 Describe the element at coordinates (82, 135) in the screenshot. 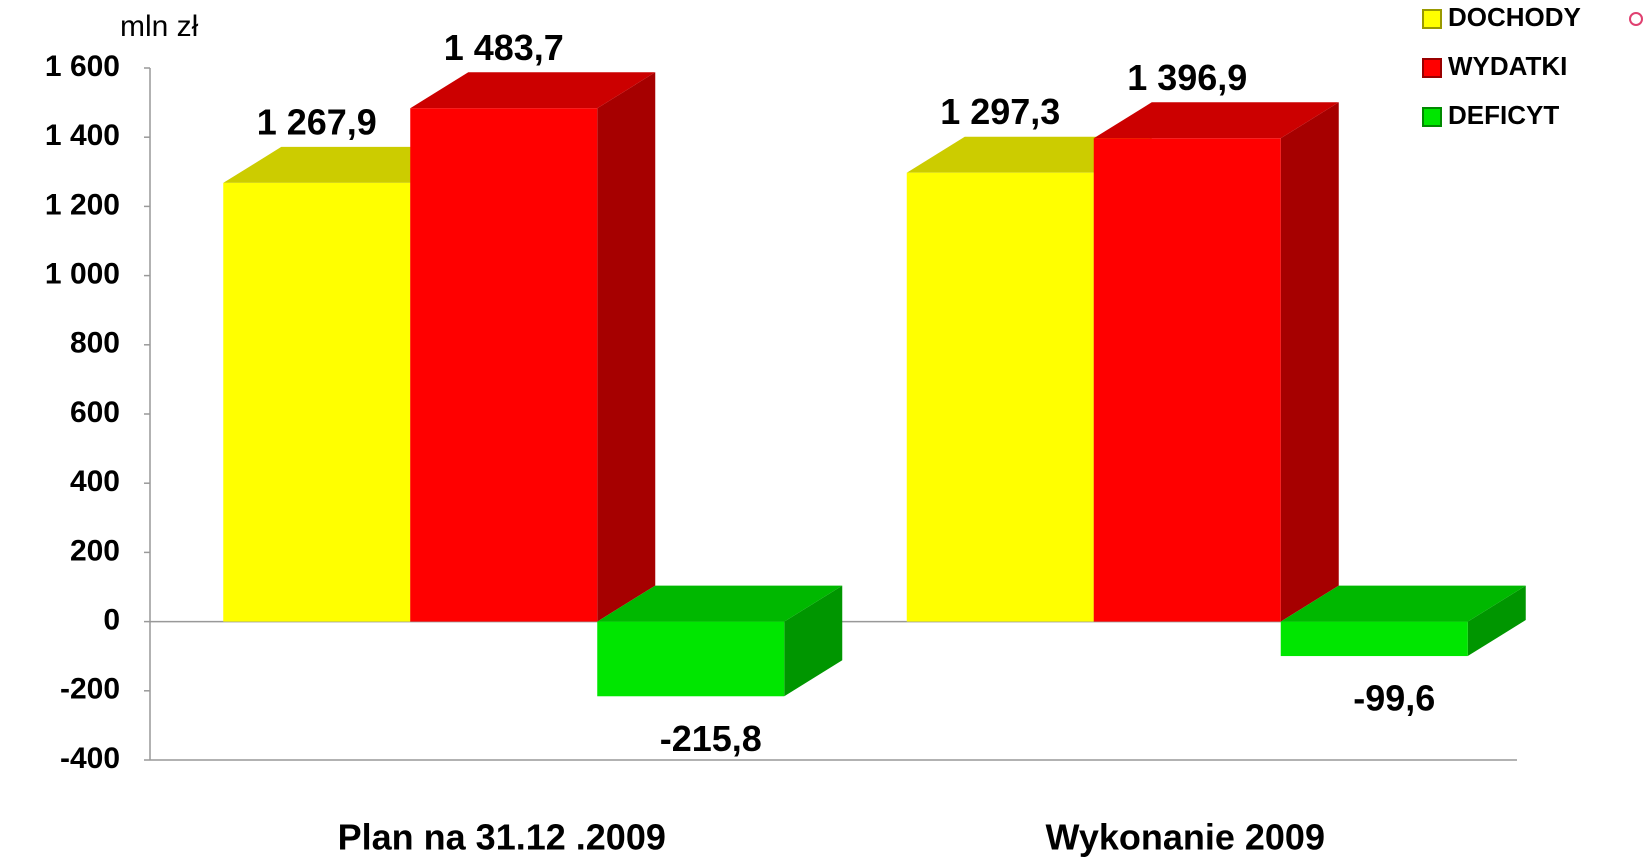

I see `y-tick-label: 1 400` at that location.